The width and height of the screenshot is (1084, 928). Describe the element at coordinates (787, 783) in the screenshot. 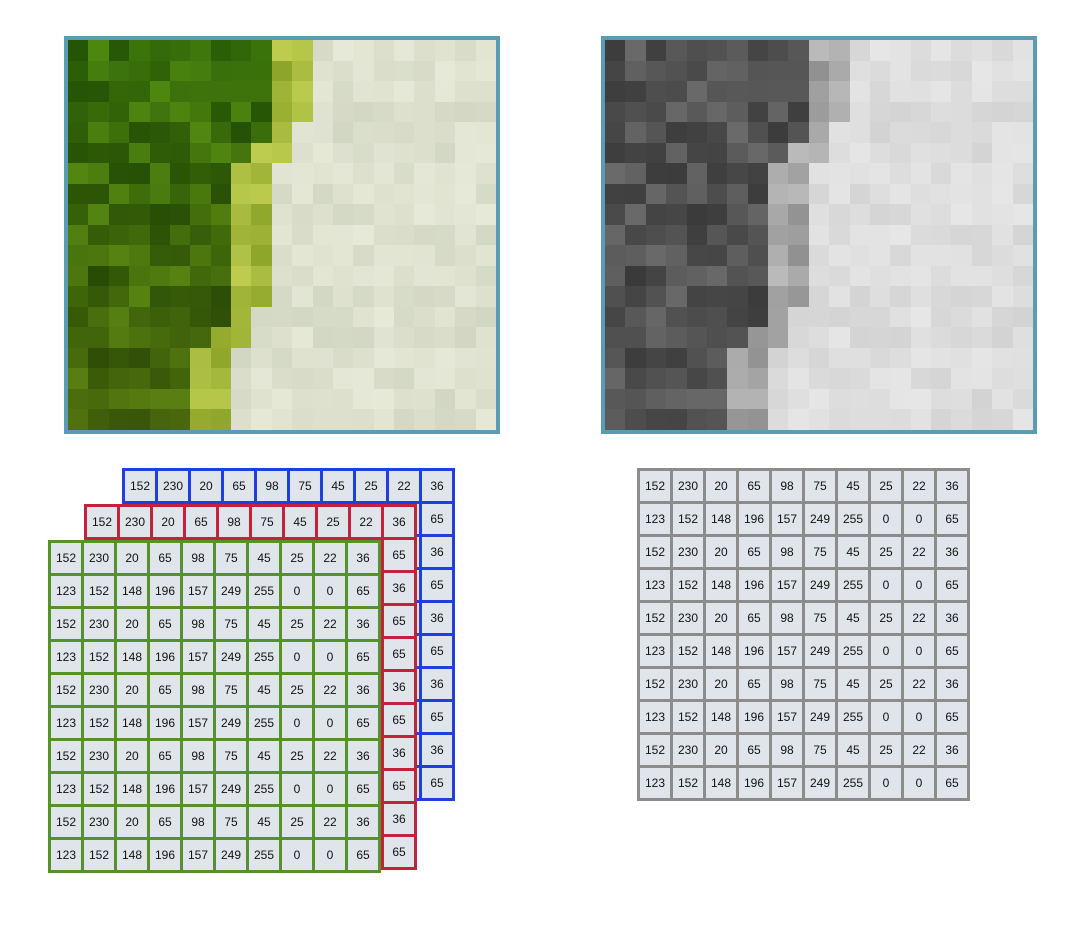

I see `matrix-cell: 157` at that location.